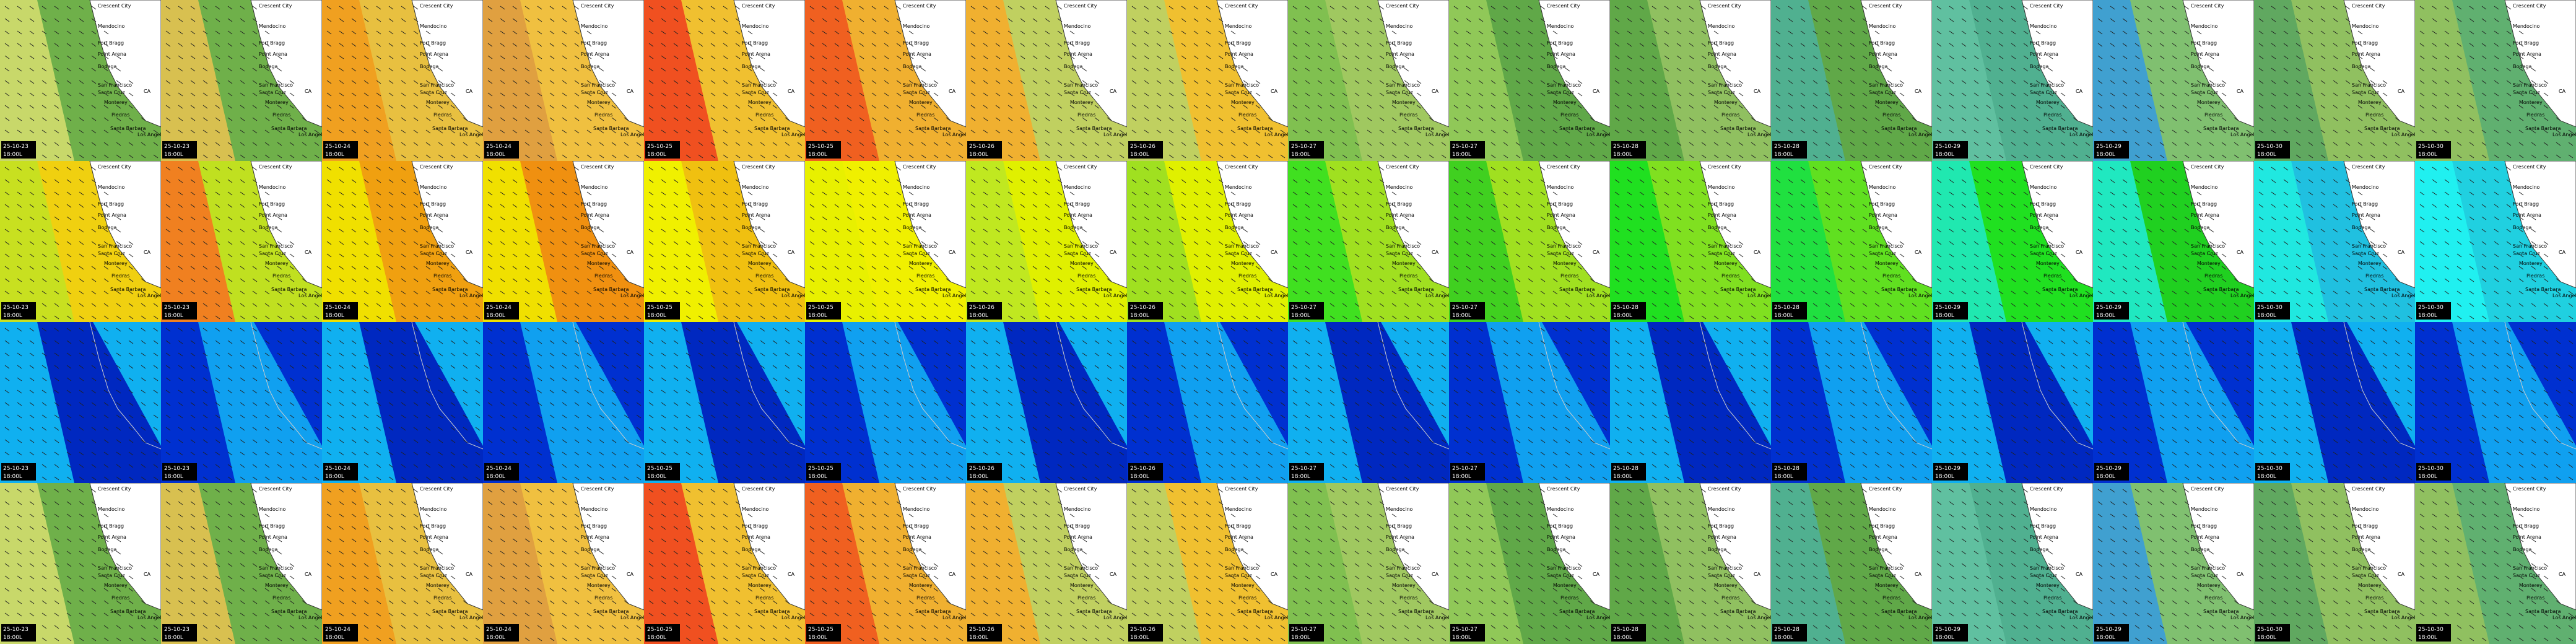 This screenshot has height=644, width=2576. Describe the element at coordinates (755, 253) in the screenshot. I see `place-label: Santa Cruz` at that location.